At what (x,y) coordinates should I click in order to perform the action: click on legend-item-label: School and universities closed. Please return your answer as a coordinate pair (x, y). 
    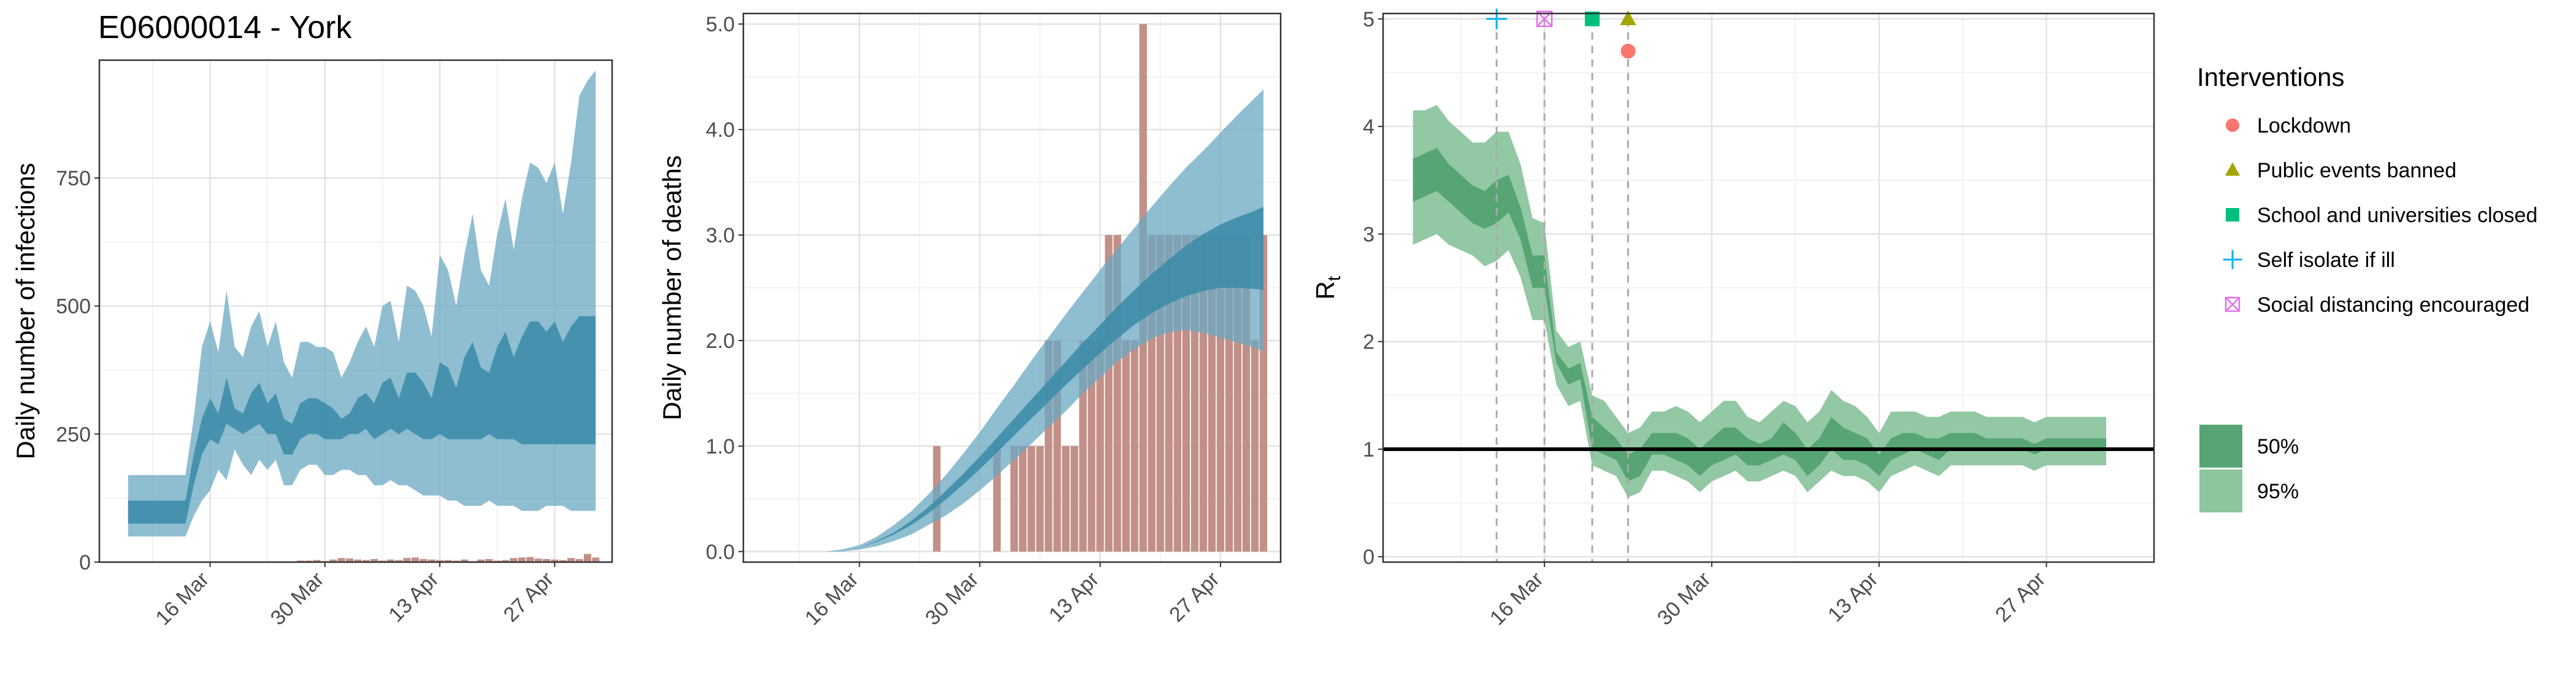
    Looking at the image, I should click on (2397, 216).